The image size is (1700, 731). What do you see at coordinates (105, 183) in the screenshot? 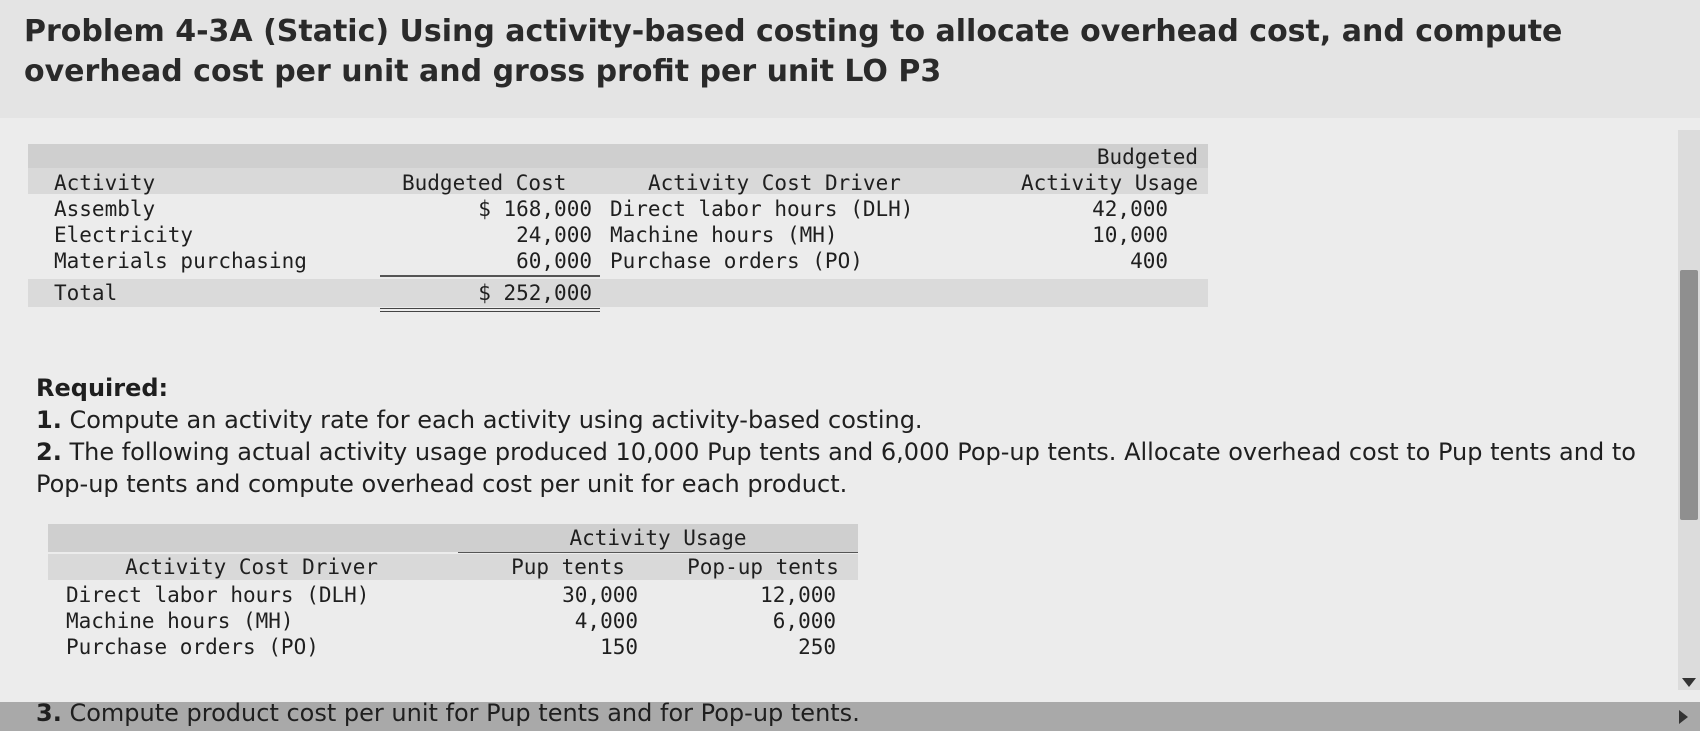
I see `activity-header: Activity` at bounding box center [105, 183].